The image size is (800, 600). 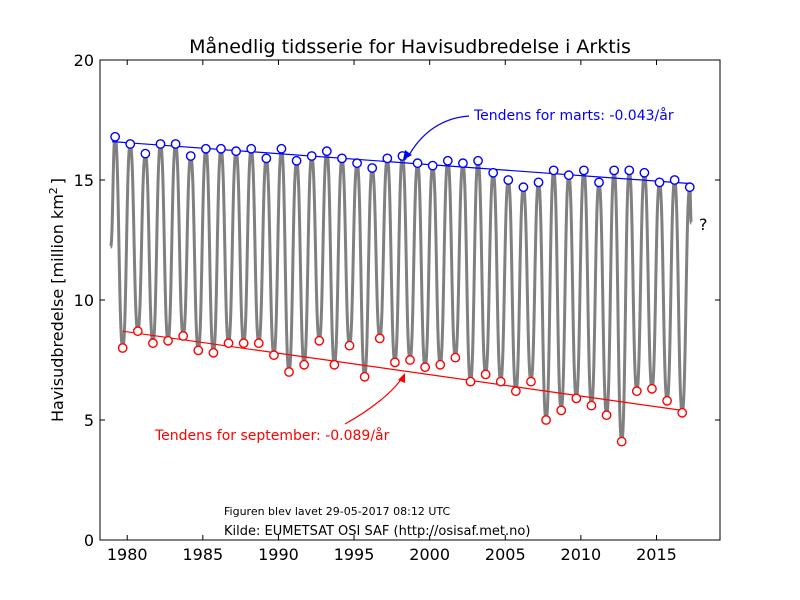 What do you see at coordinates (89, 420) in the screenshot?
I see `y-tick-label: 5` at bounding box center [89, 420].